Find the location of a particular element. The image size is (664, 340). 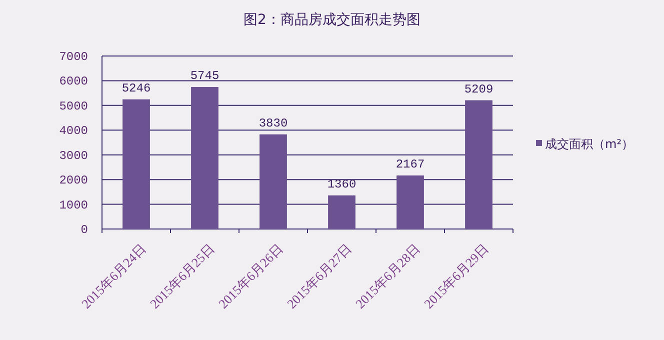

data-label: 2167 is located at coordinates (410, 164).